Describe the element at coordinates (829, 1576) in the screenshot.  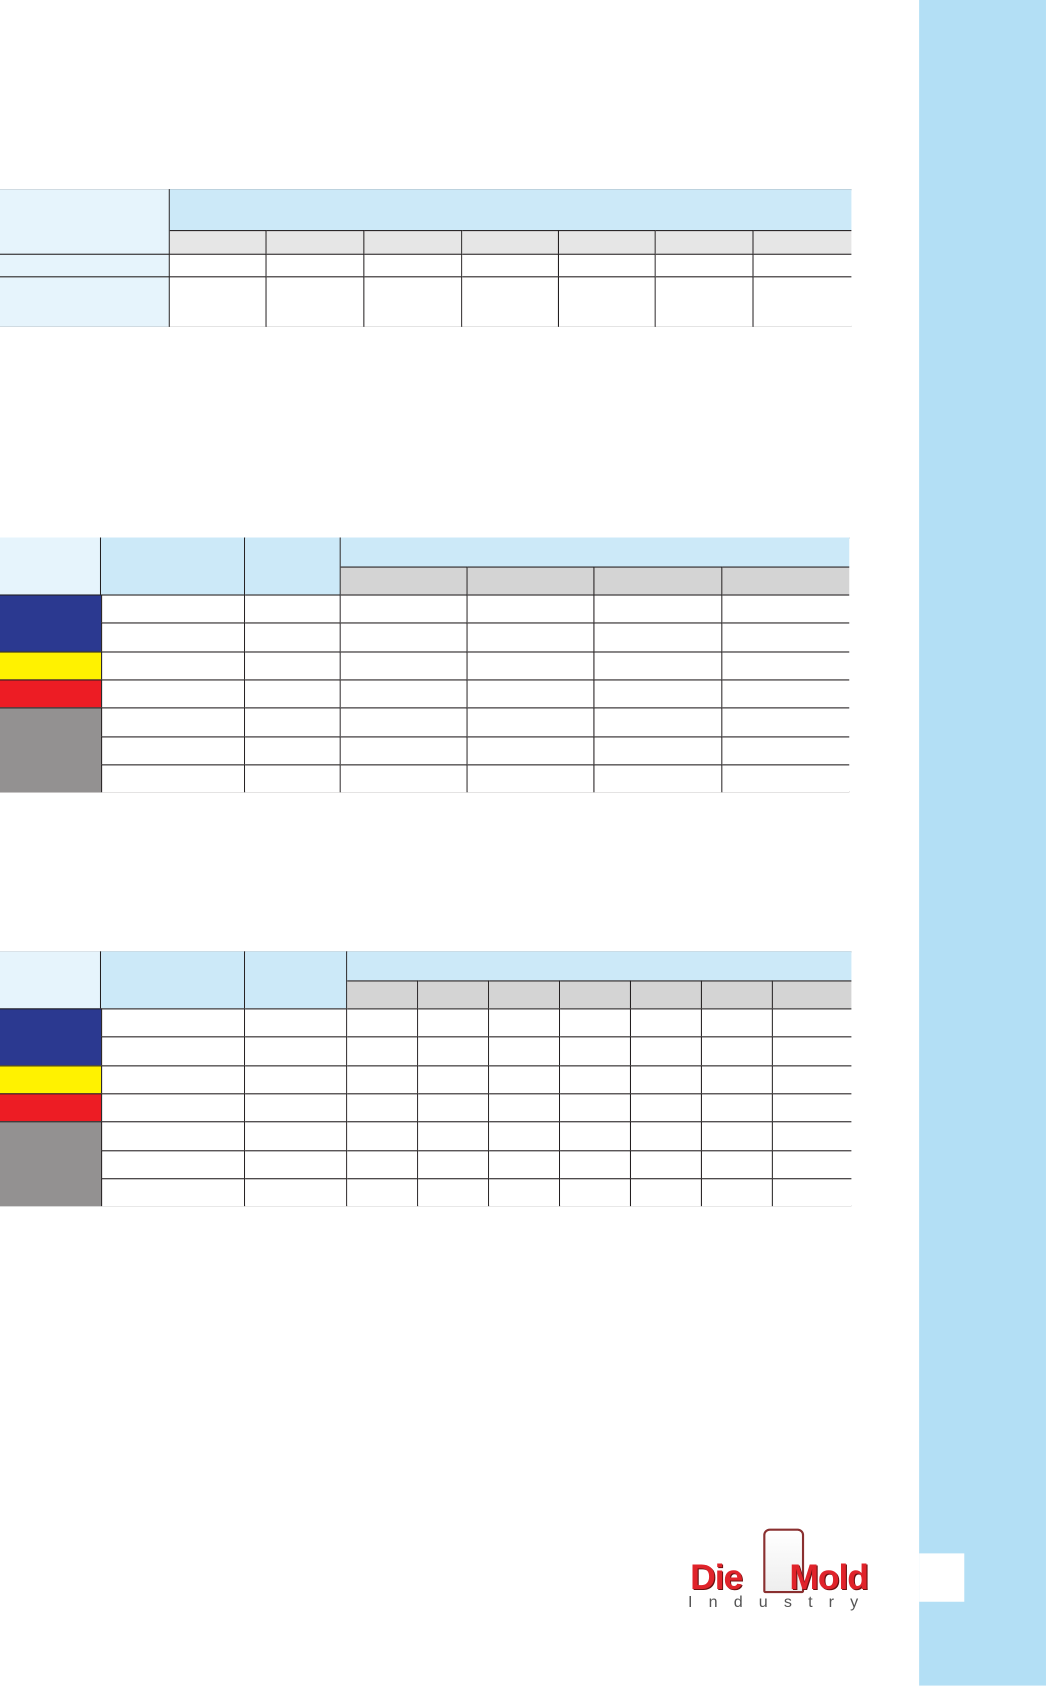
I see `logo-word-mold: Mold` at that location.